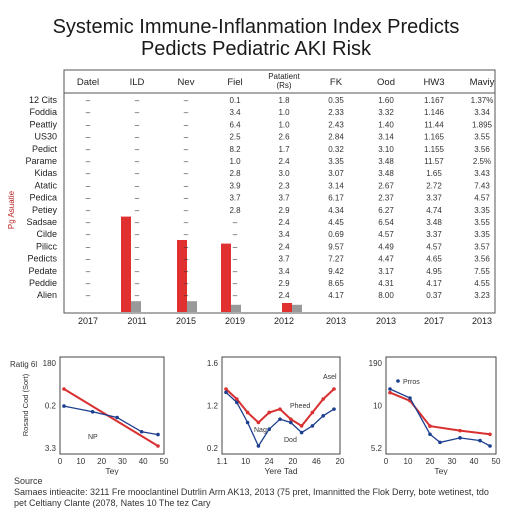 This screenshot has height=512, width=512. What do you see at coordinates (336, 149) in the screenshot?
I see `table-cell: 0.32` at bounding box center [336, 149].